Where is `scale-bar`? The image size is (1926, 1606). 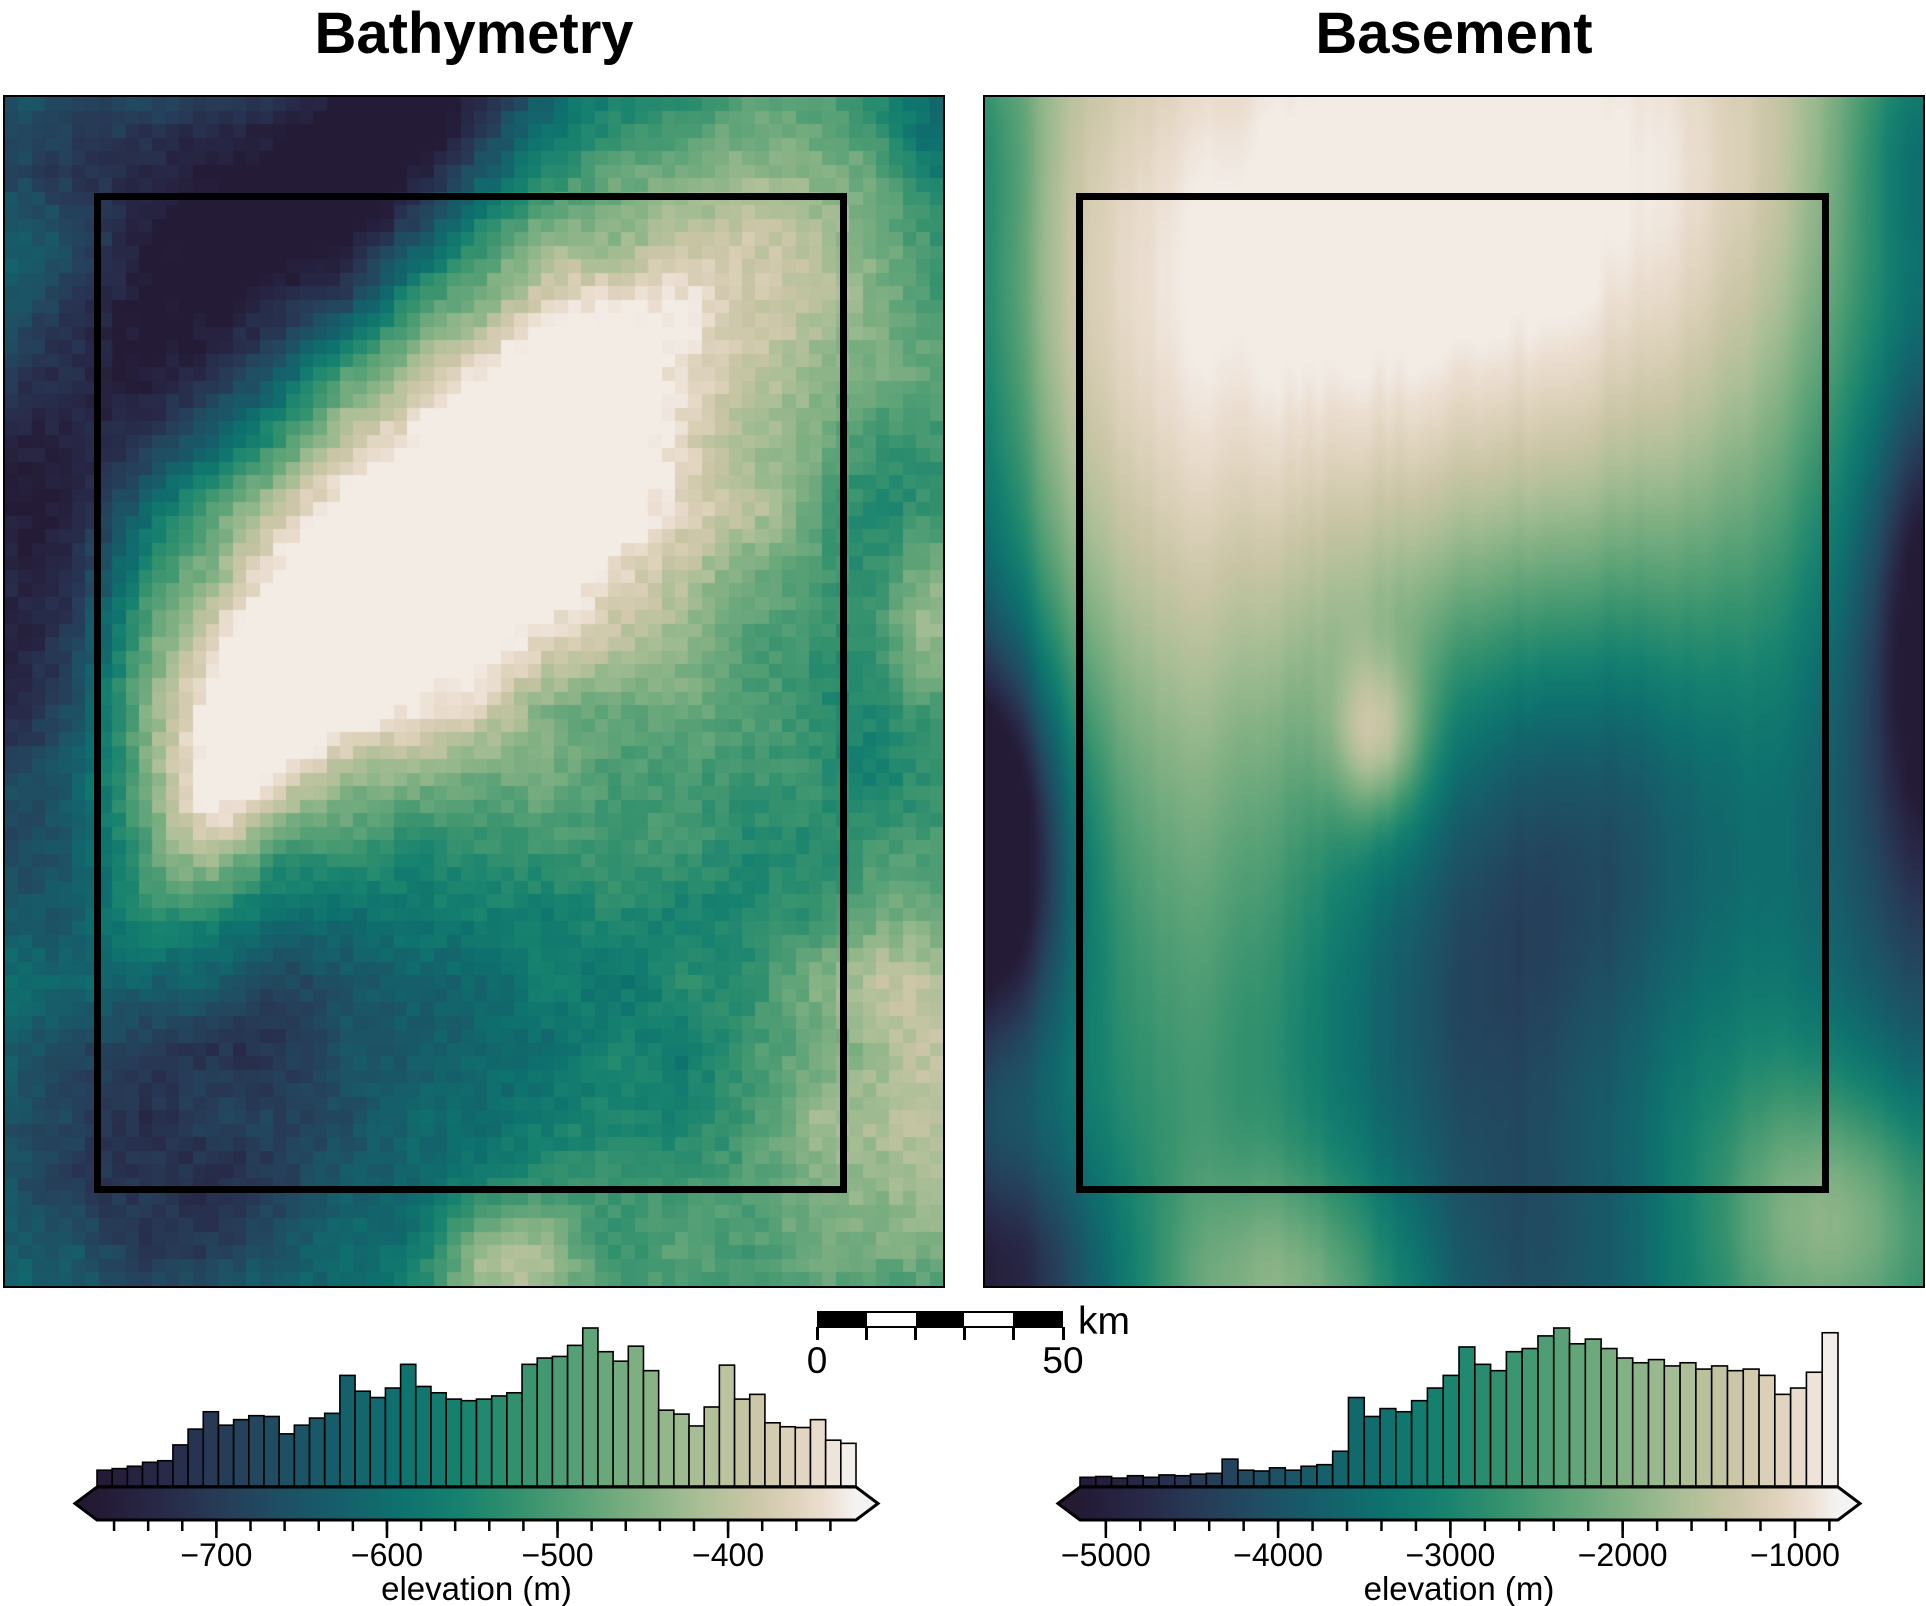
scale-bar is located at coordinates (940, 1319).